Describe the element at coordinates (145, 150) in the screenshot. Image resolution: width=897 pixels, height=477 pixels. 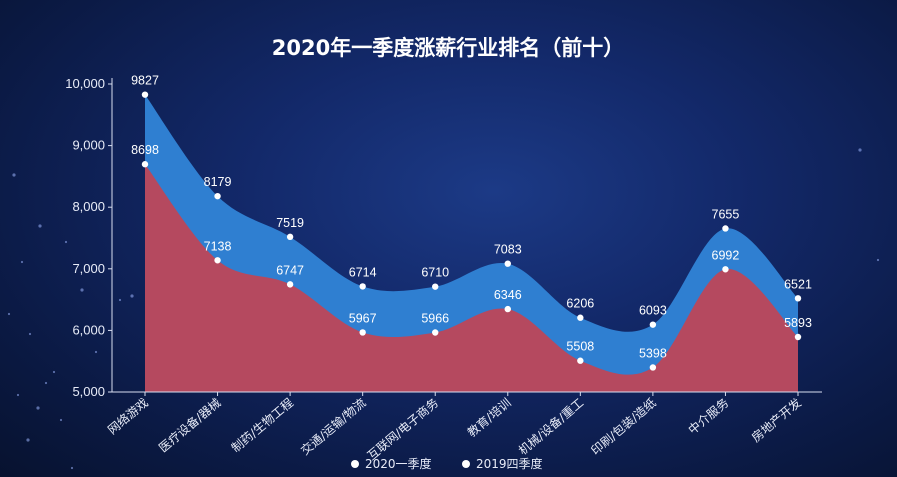
I see `data-label-2019q4: 8698` at that location.